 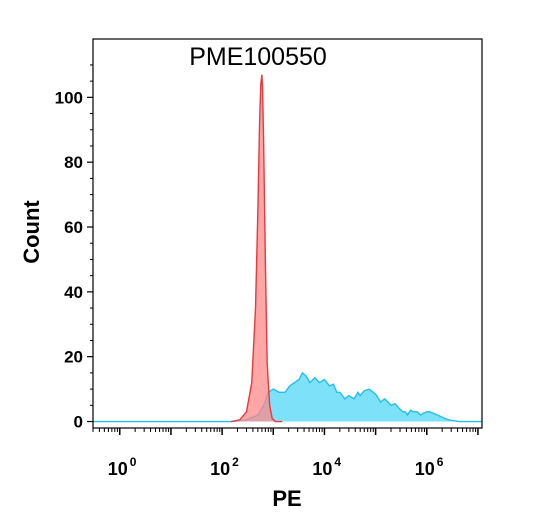 I want to click on y-axis-label: Count, so click(x=31, y=232).